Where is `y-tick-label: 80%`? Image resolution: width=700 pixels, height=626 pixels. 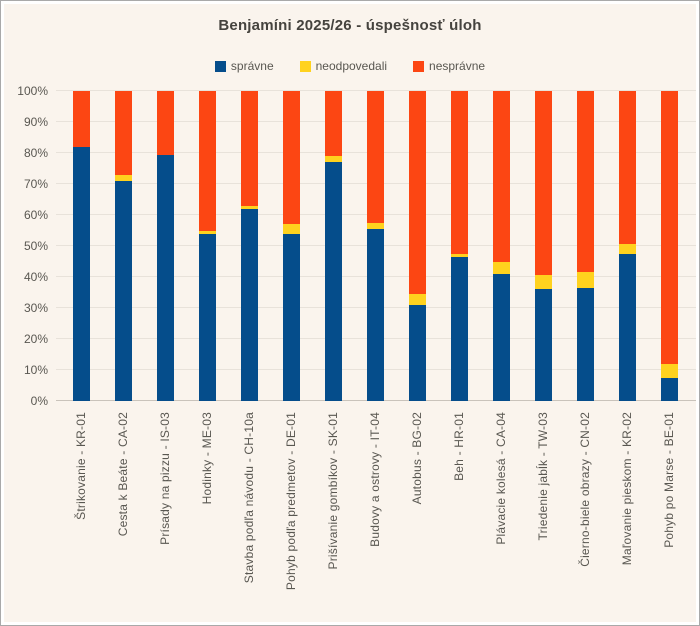 y-tick-label: 80% is located at coordinates (35, 153).